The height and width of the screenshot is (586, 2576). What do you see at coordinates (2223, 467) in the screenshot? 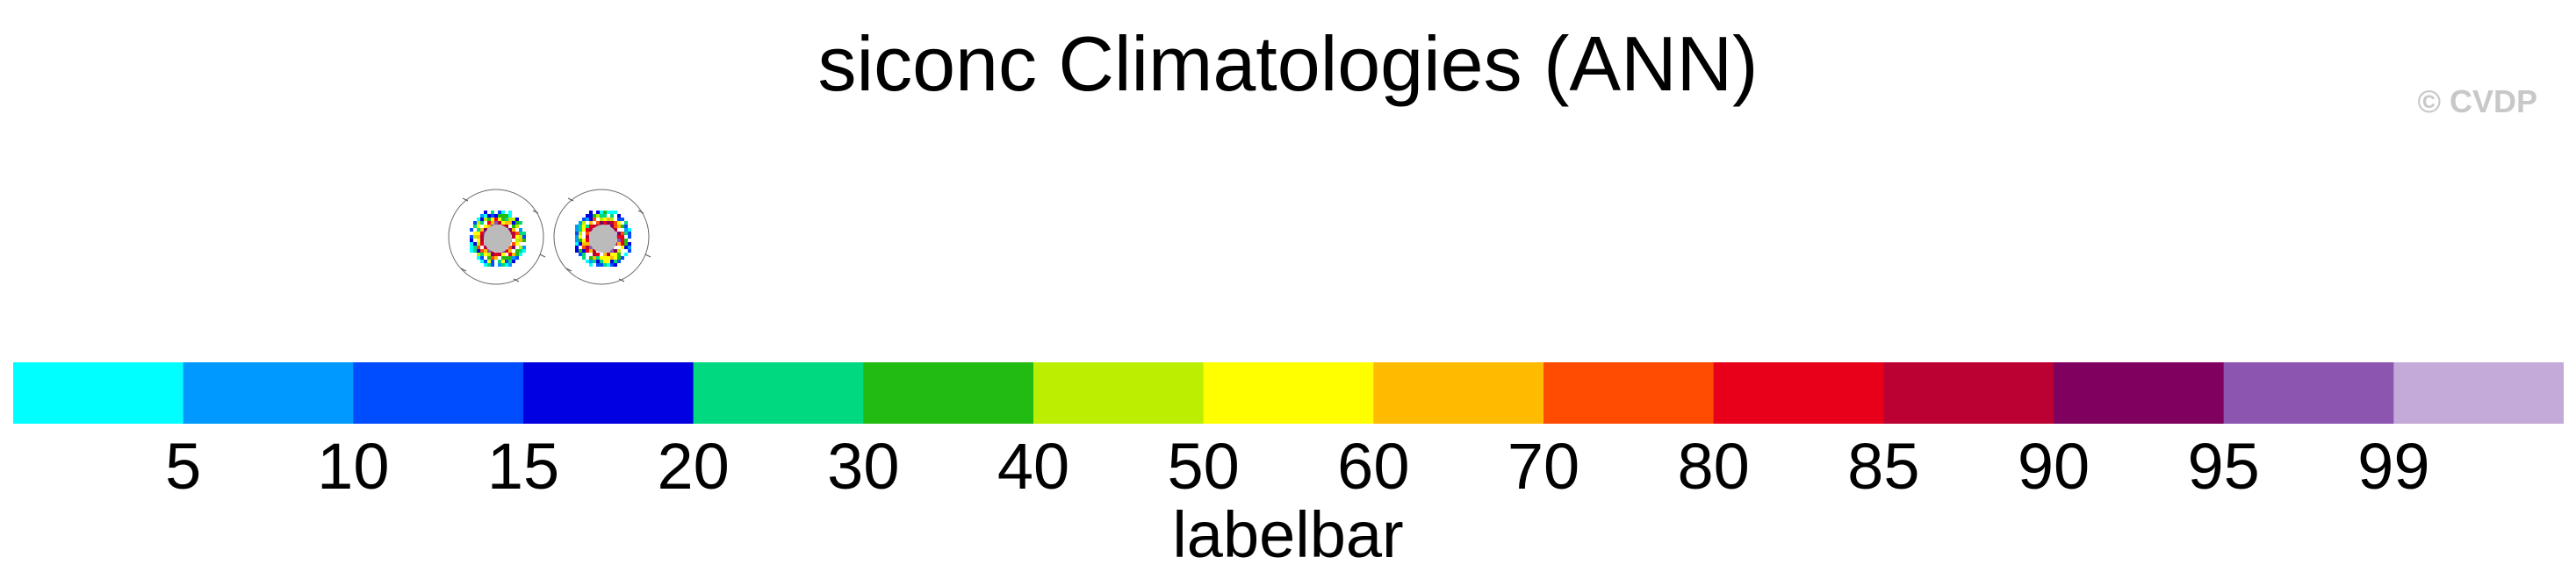
I see `colorbar-tick-label: 95` at bounding box center [2223, 467].